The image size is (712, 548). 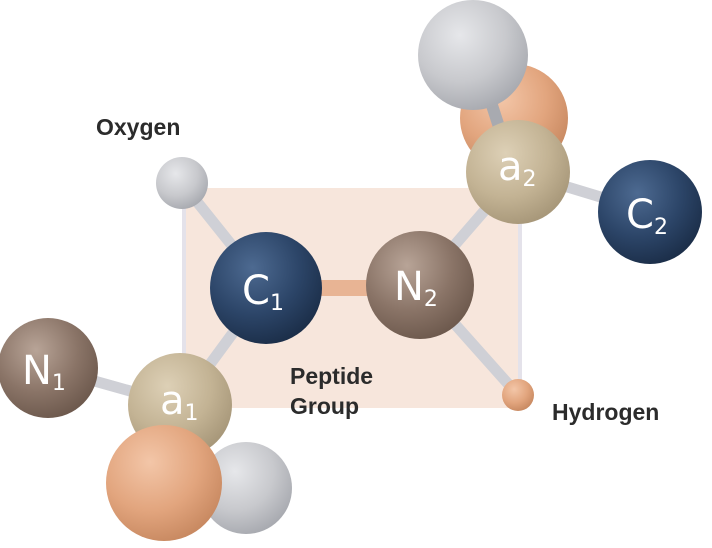 What do you see at coordinates (473, 55) in the screenshot?
I see `grey-atom-top` at bounding box center [473, 55].